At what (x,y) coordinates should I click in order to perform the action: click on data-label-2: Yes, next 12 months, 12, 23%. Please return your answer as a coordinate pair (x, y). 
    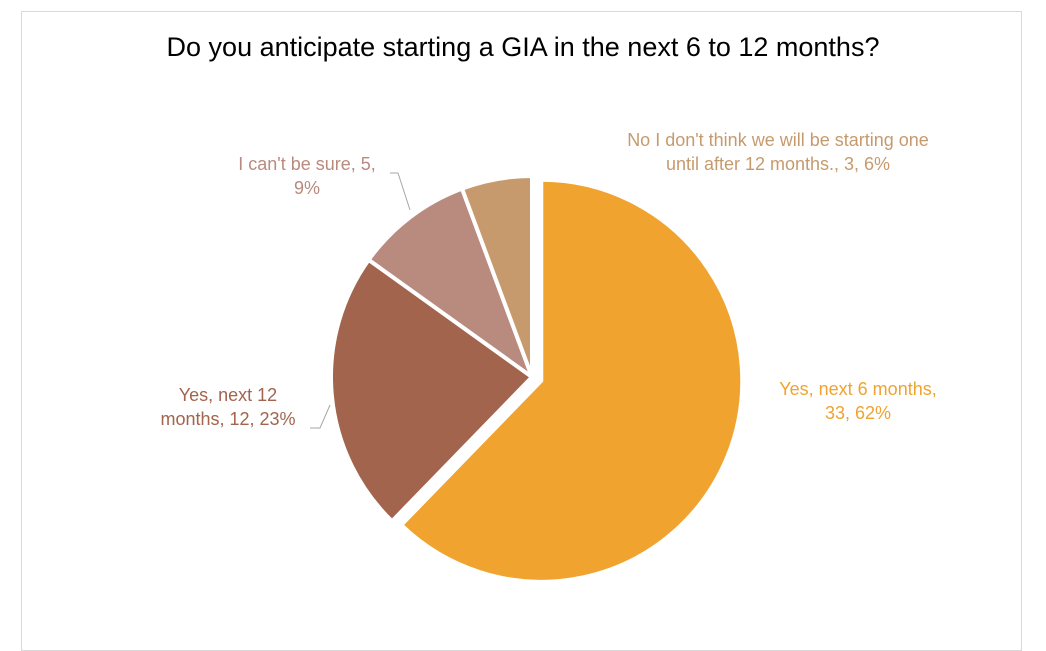
    Looking at the image, I should click on (227, 407).